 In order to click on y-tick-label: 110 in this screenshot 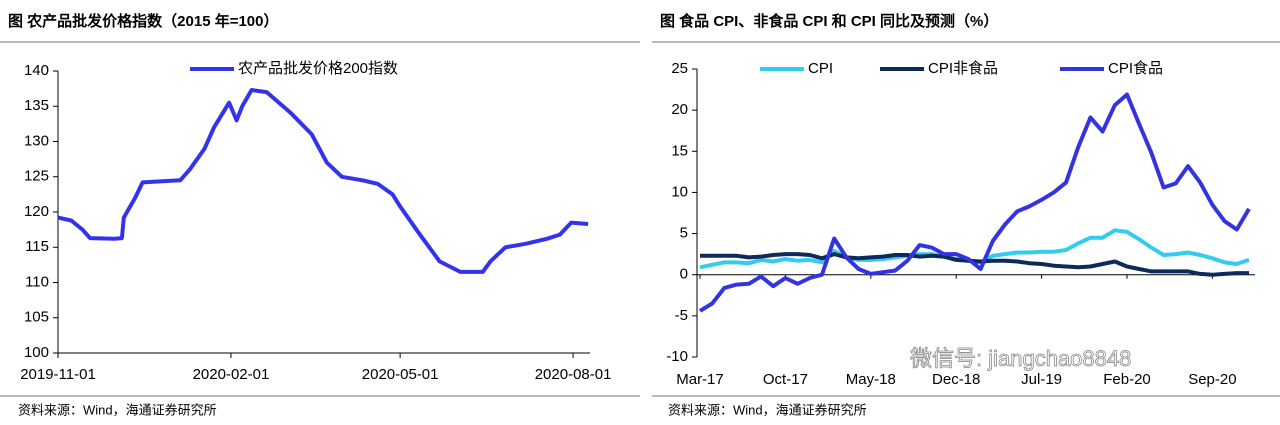, I will do `click(37, 281)`.